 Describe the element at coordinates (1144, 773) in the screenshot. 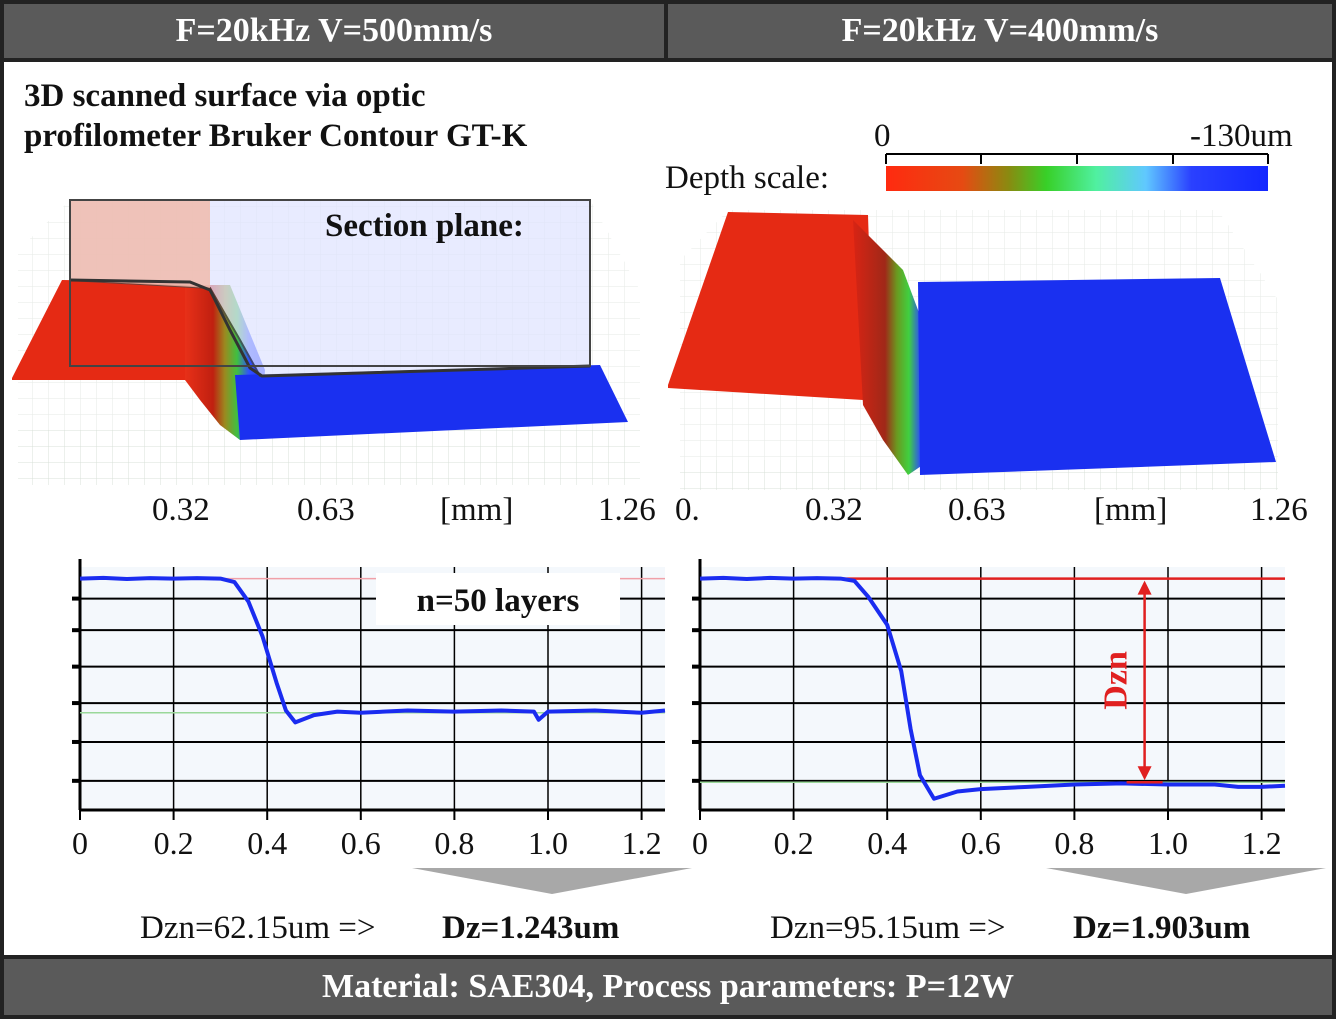

I see `dzn-arrow-head-bottom` at that location.